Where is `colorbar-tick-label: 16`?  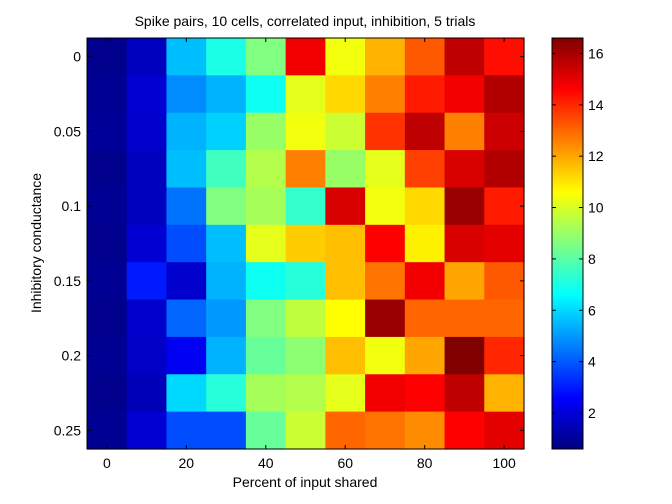 colorbar-tick-label: 16 is located at coordinates (596, 53).